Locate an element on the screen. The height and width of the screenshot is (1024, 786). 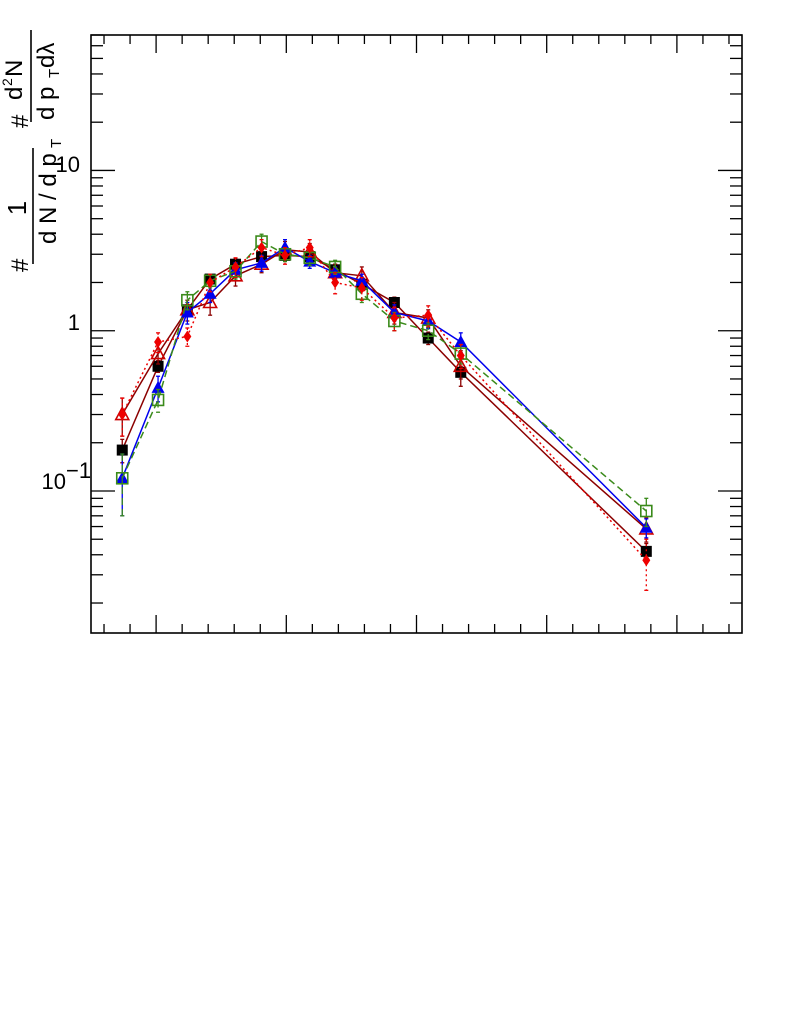
y-axis-title-frac2-num-sup: 2 is located at coordinates (7, 82).